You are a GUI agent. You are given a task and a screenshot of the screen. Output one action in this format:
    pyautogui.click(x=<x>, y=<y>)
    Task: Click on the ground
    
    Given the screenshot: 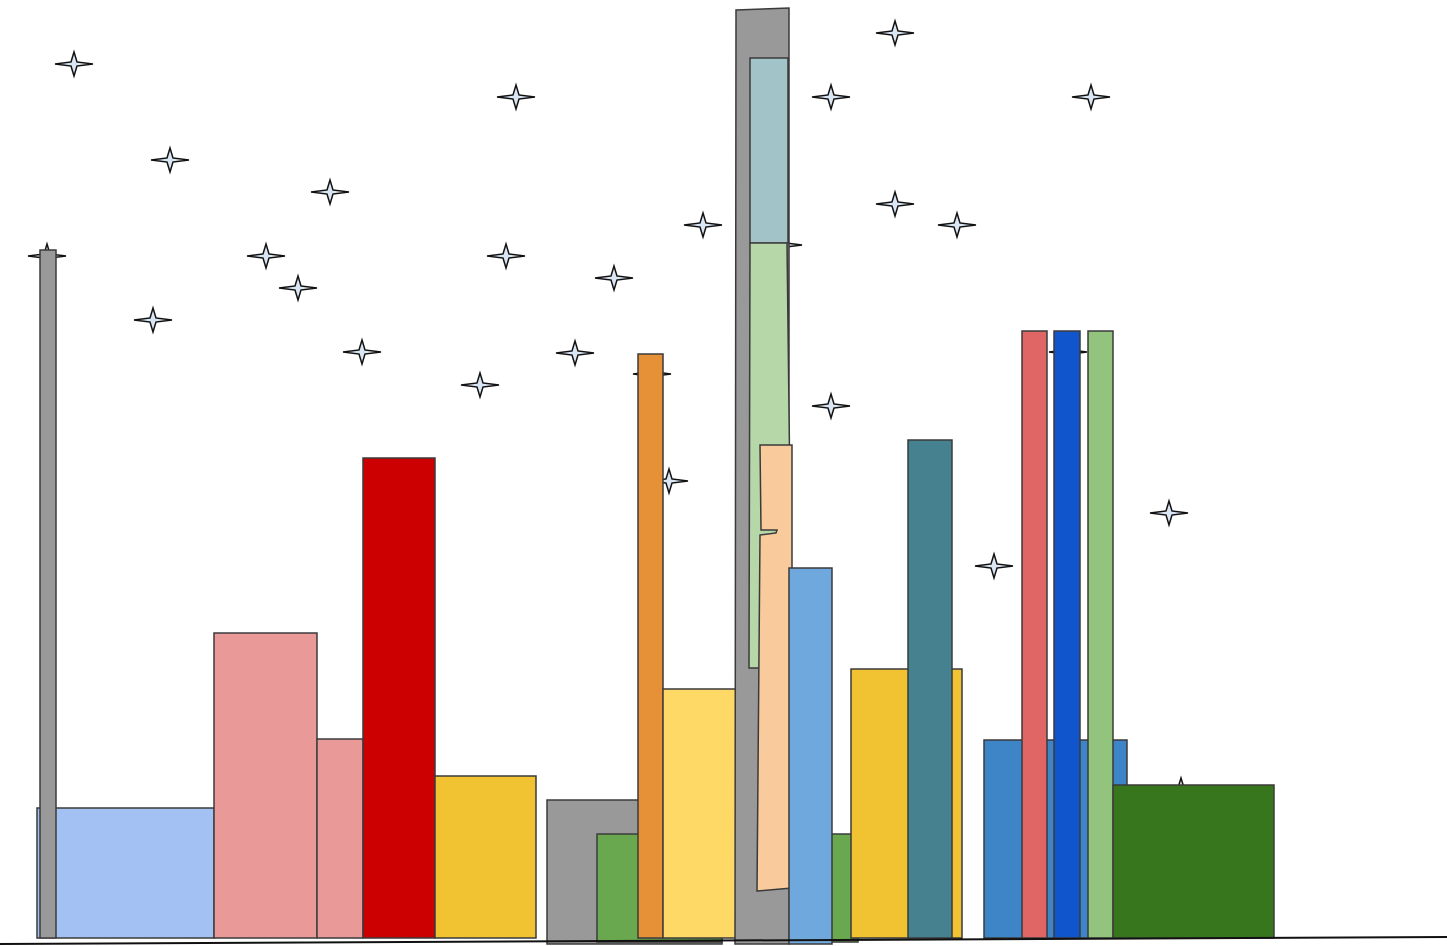 What is the action you would take?
    pyautogui.click(x=723, y=940)
    